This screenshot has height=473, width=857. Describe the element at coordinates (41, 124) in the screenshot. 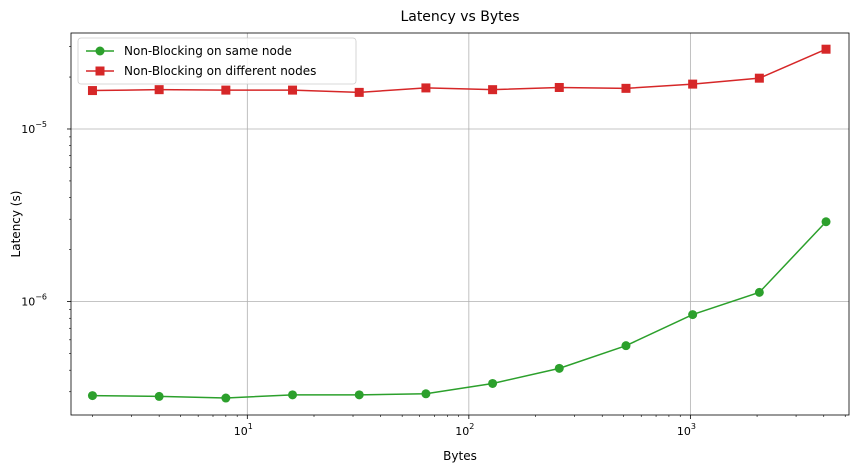

I see `y-tick-label-exponent: −5` at that location.